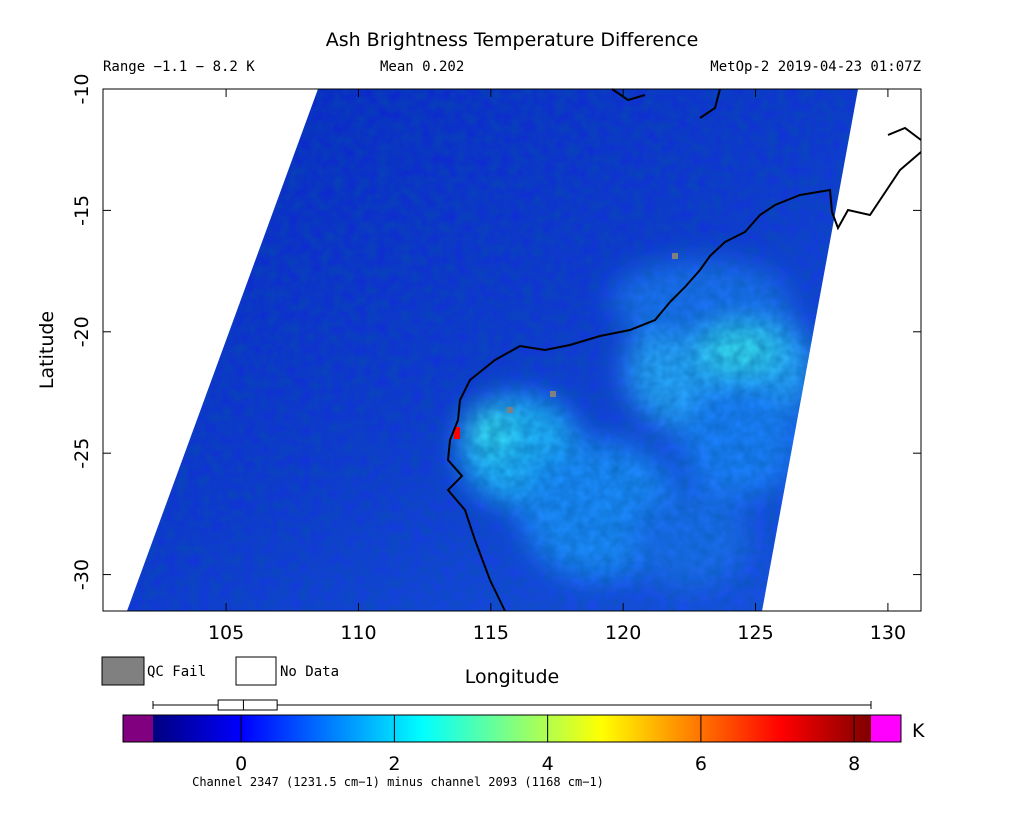  I want to click on x-axis-label: Longitude, so click(512, 677).